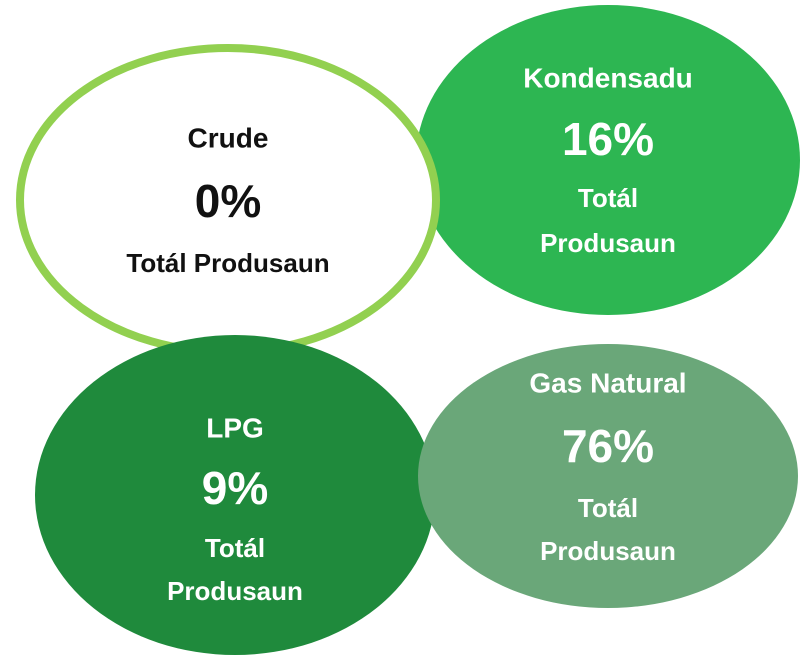 The width and height of the screenshot is (800, 666). What do you see at coordinates (608, 77) in the screenshot?
I see `bubble-name: Kondensadu` at bounding box center [608, 77].